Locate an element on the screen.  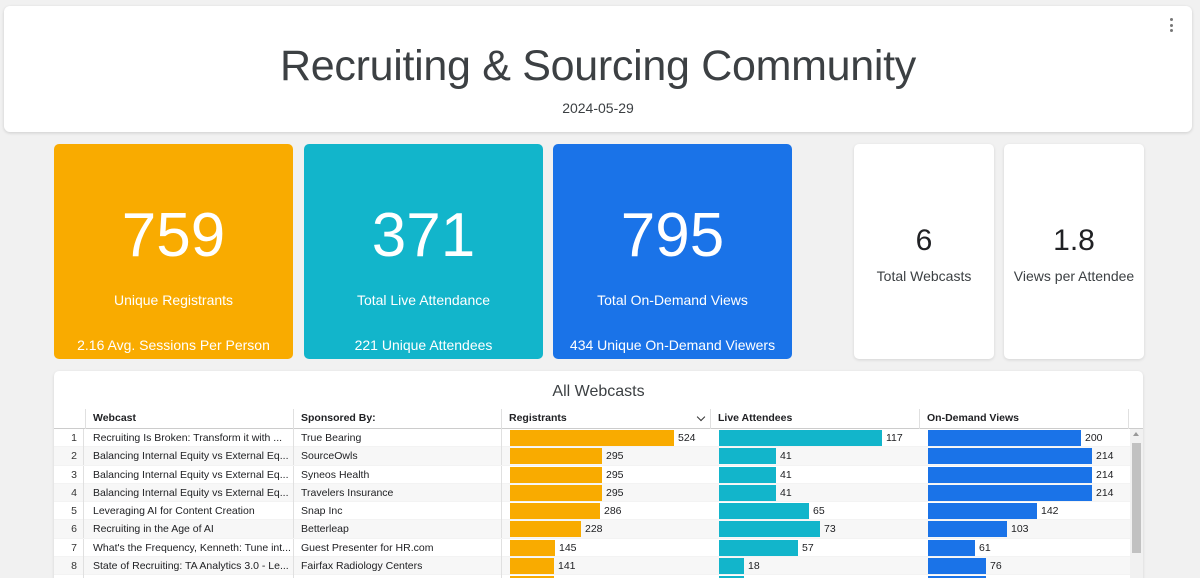
scroll-up-icon is located at coordinates (1136, 434).